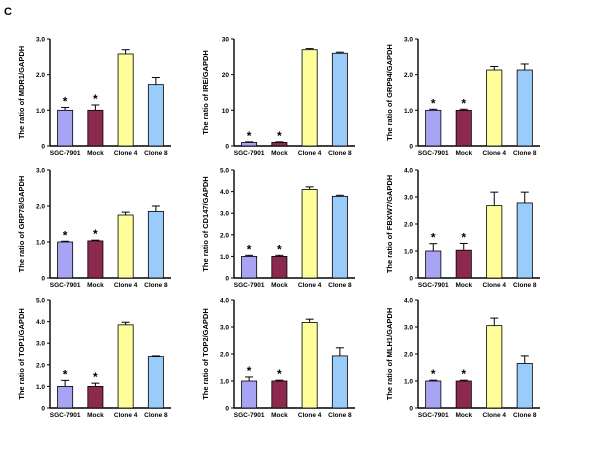 The height and width of the screenshot is (450, 600). What do you see at coordinates (205, 92) in the screenshot?
I see `y-axis-label: The ratio of IRE/GAPDH` at bounding box center [205, 92].